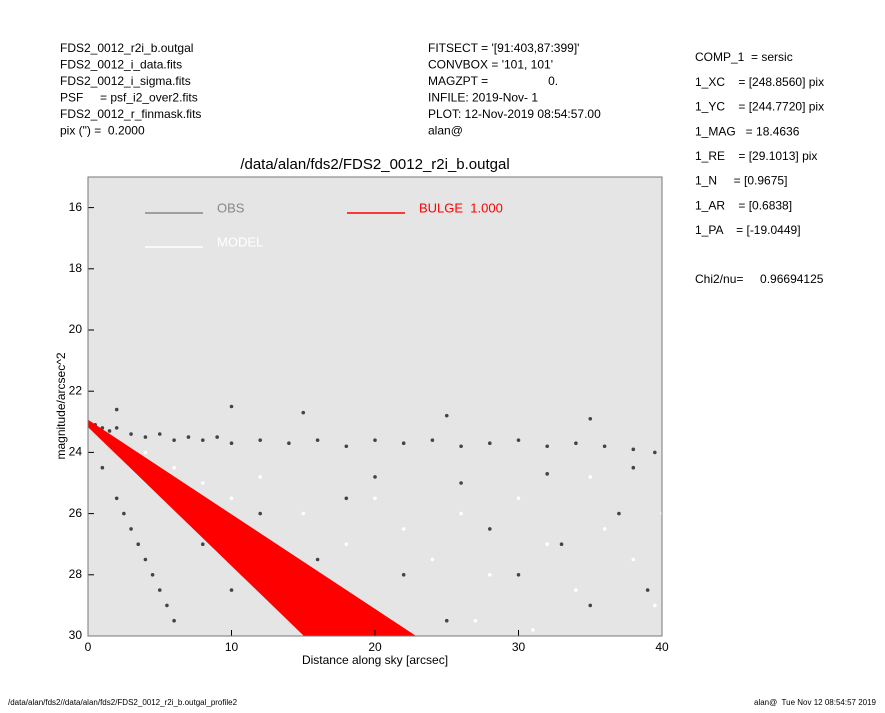  Describe the element at coordinates (756, 156) in the screenshot. I see `fit-parameter: 1_RE = [29.1013] pix` at that location.